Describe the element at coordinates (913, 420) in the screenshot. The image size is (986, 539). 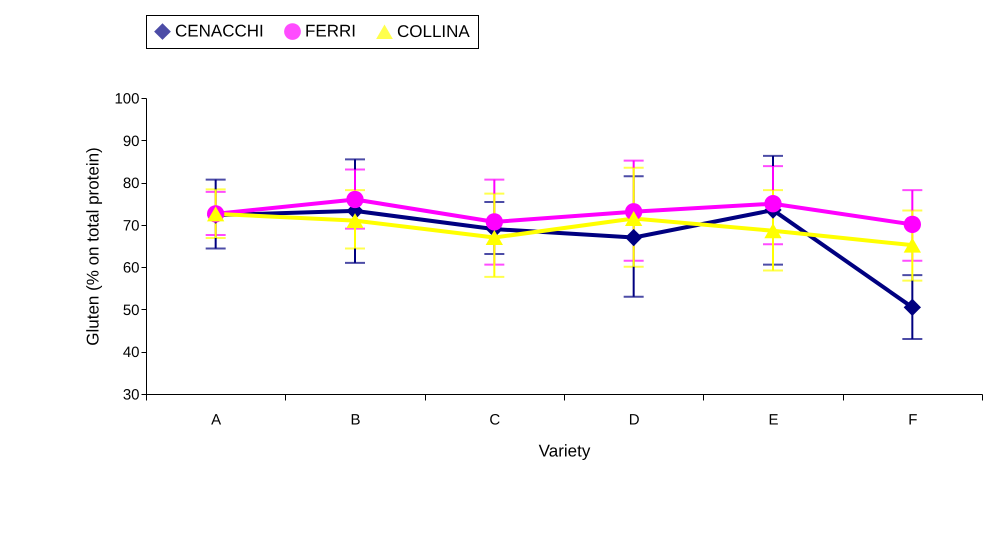
I see `x-tick-label: F` at that location.